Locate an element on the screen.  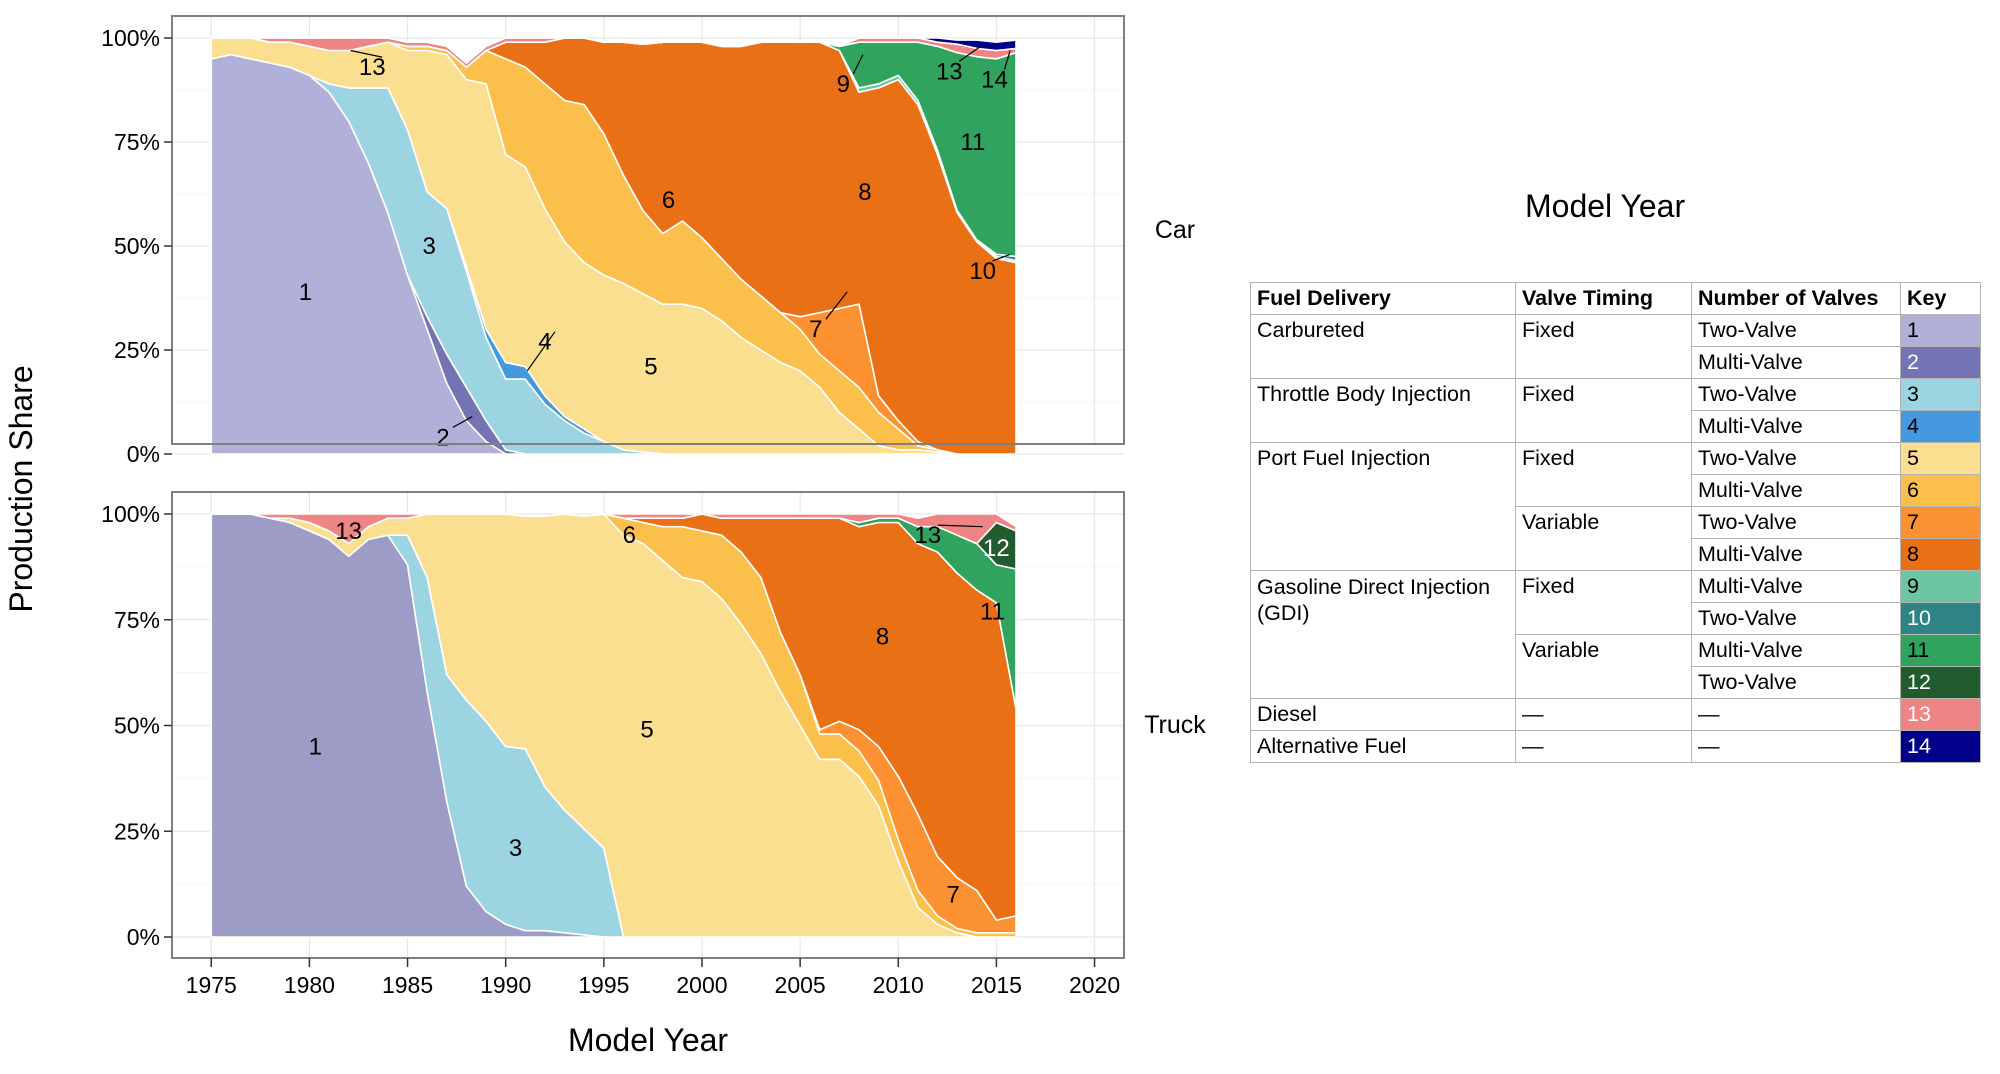
cell-fuel-delivery: Gasoline Direct Injection (GDI) is located at coordinates (1383, 634).